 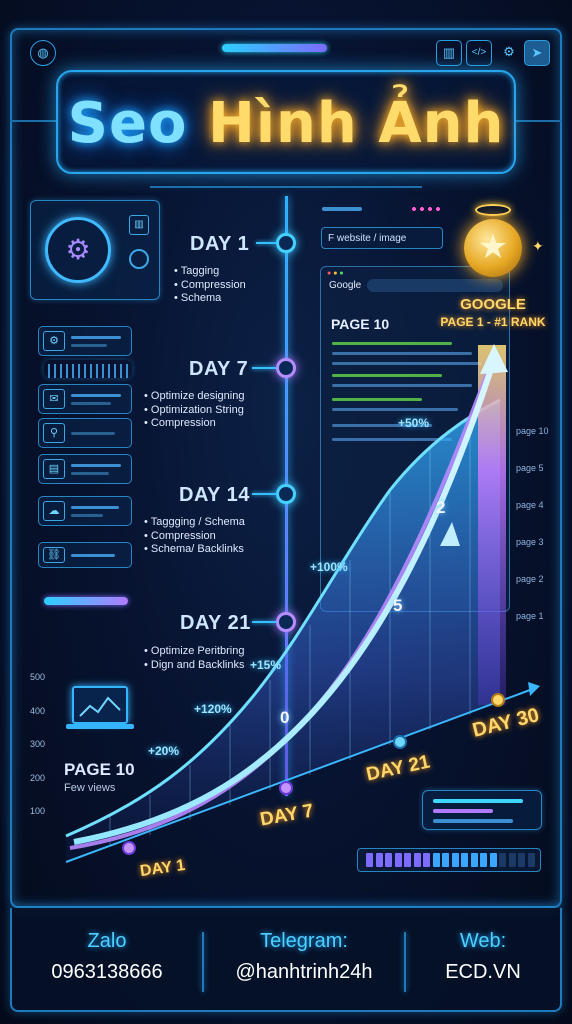 I want to click on laptop-icon, so click(x=100, y=705).